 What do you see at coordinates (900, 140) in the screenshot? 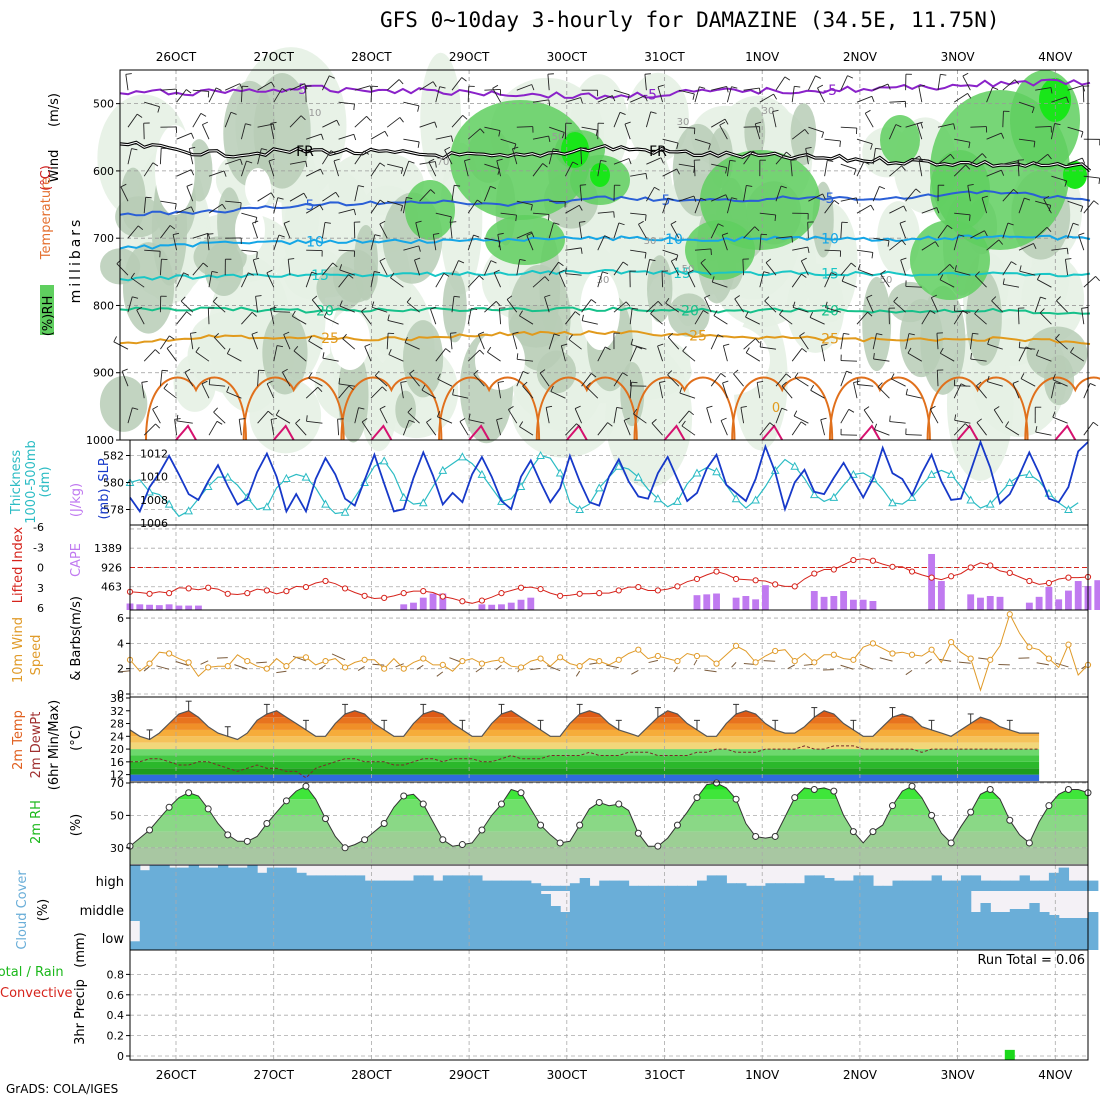
I see `rh-area-green` at bounding box center [900, 140].